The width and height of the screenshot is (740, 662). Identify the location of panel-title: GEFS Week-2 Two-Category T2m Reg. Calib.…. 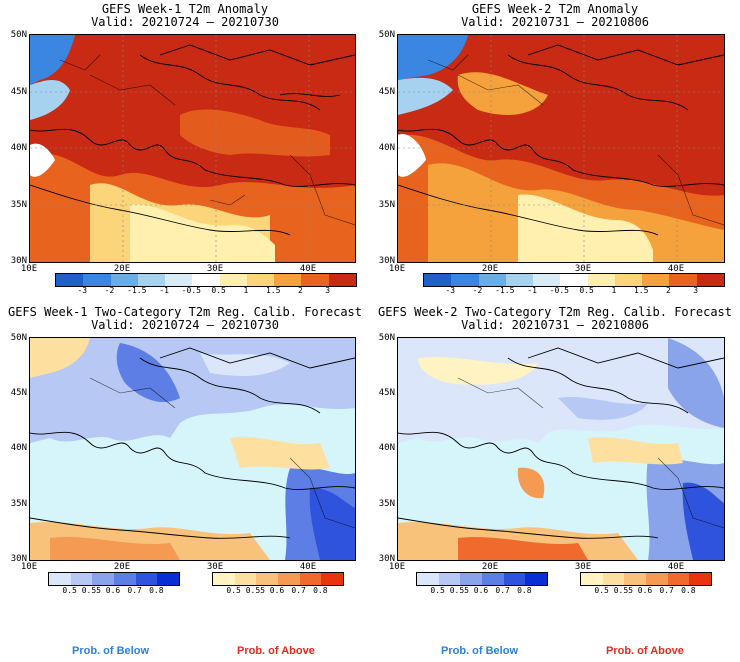
(554, 318).